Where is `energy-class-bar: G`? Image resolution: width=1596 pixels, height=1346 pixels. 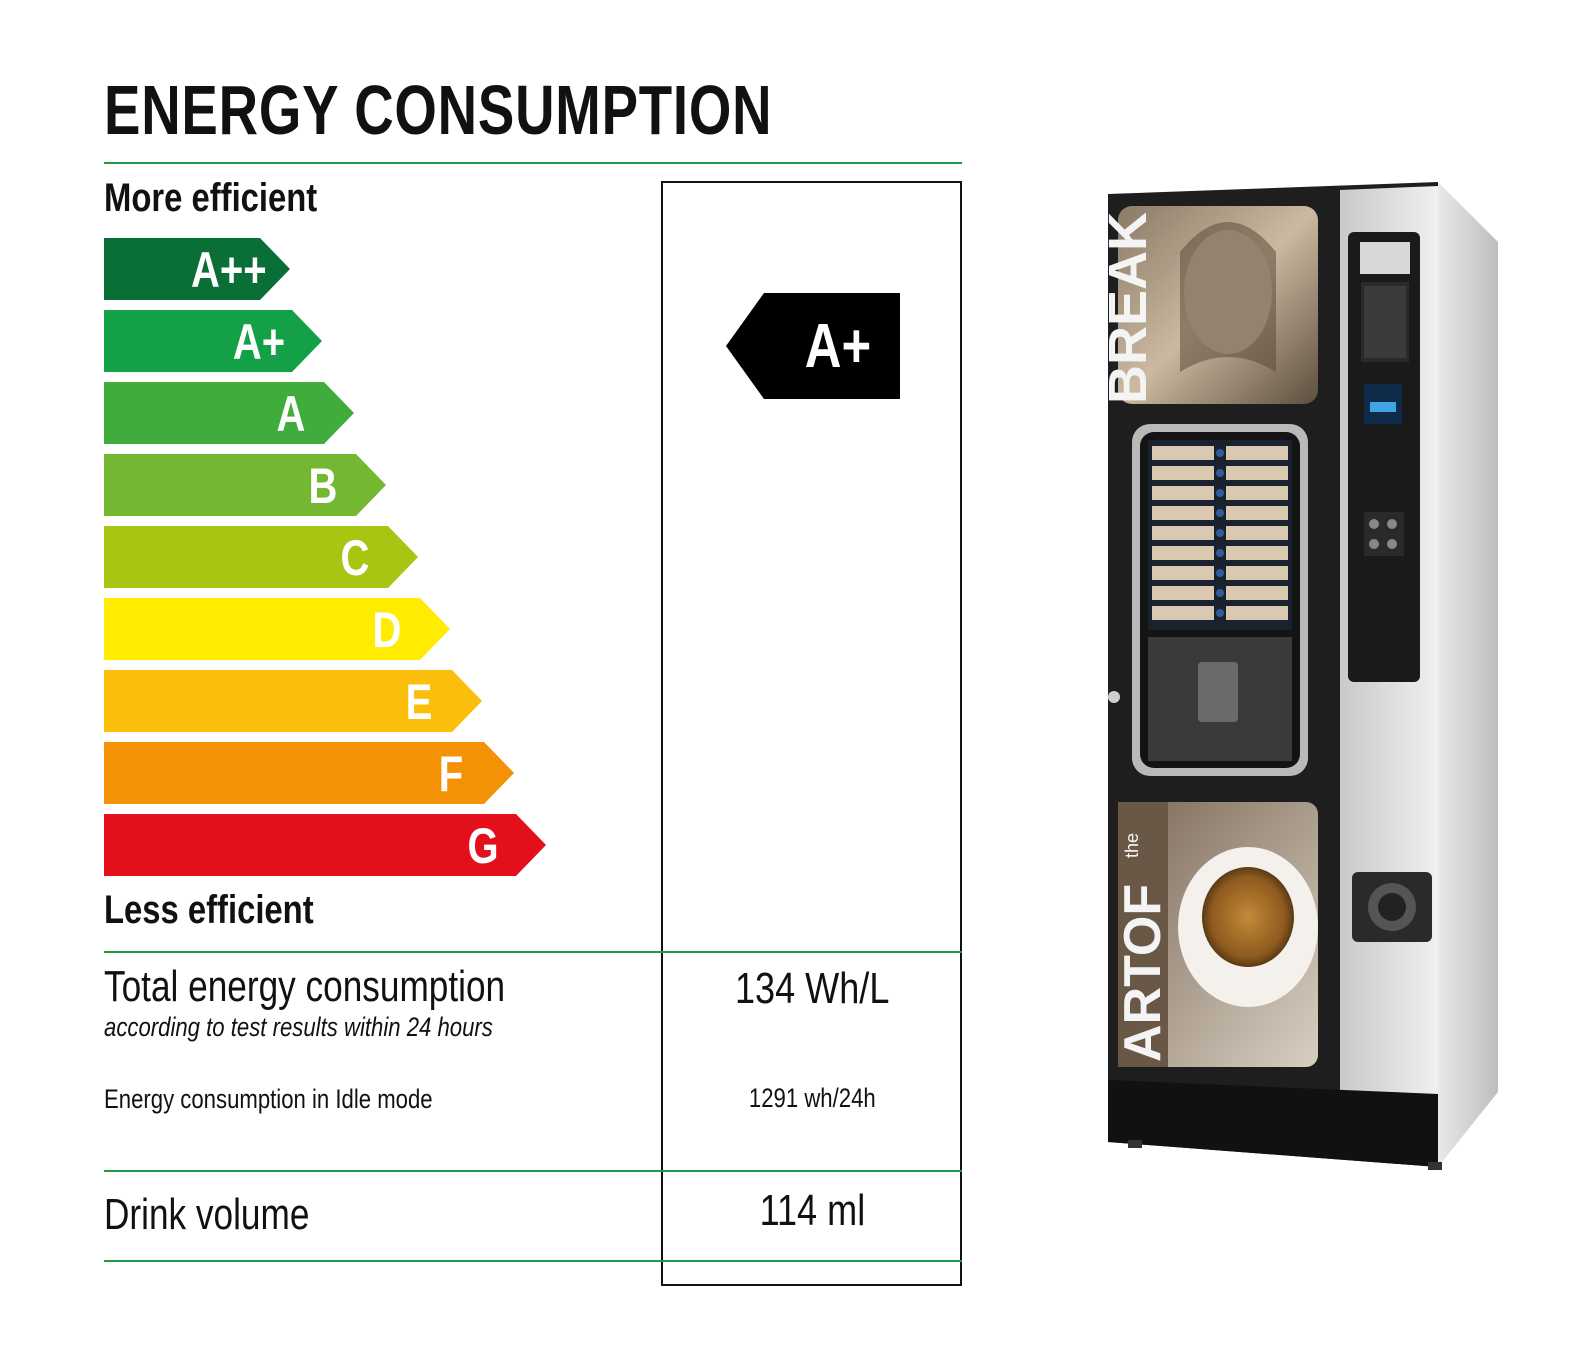
energy-class-bar: G is located at coordinates (325, 845).